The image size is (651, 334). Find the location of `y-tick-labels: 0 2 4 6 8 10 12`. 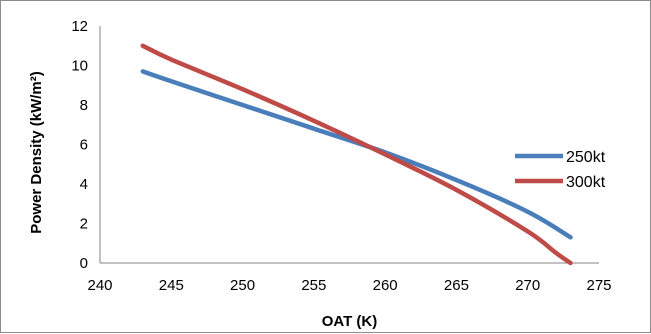

y-tick-labels: 0 2 4 6 8 10 12 is located at coordinates (79, 145).